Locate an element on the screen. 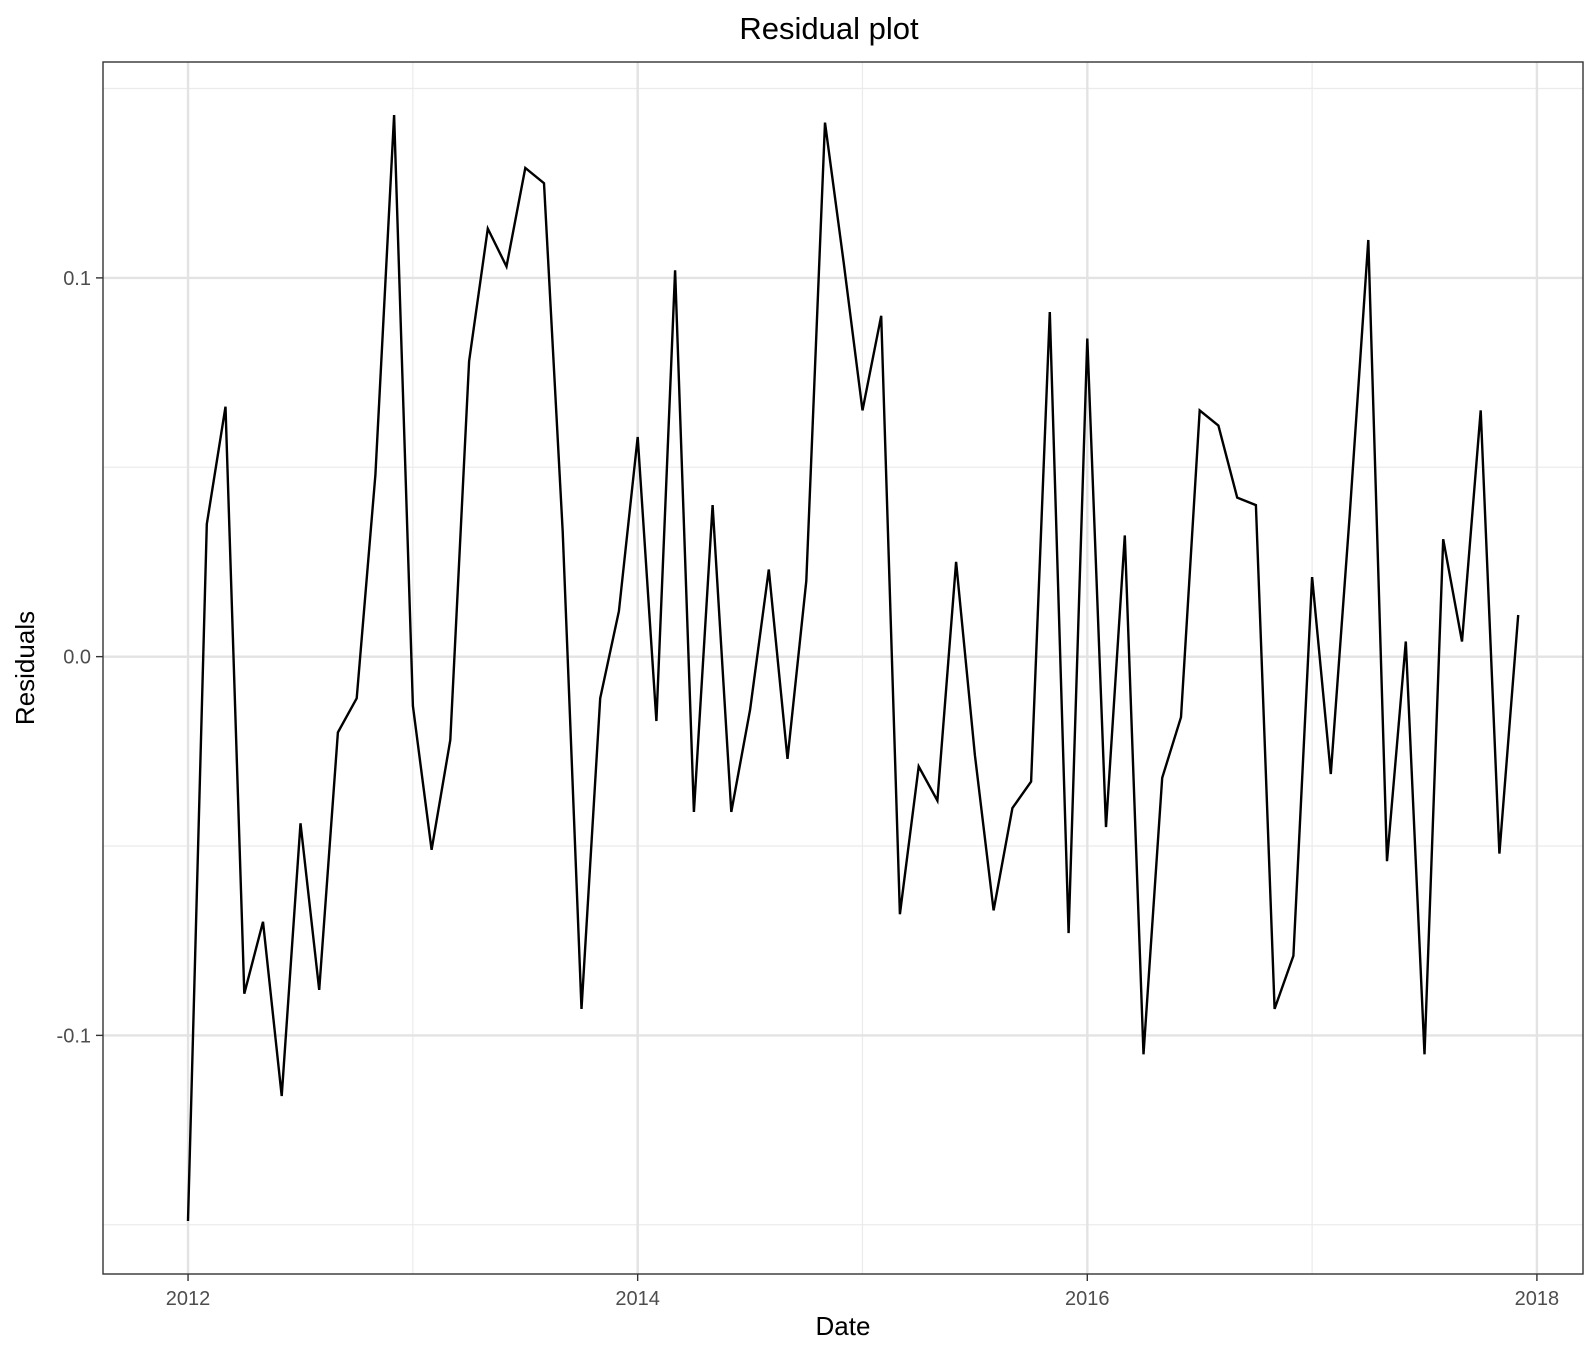 This screenshot has height=1358, width=1596. y-axis-title: Residuals is located at coordinates (25, 668).